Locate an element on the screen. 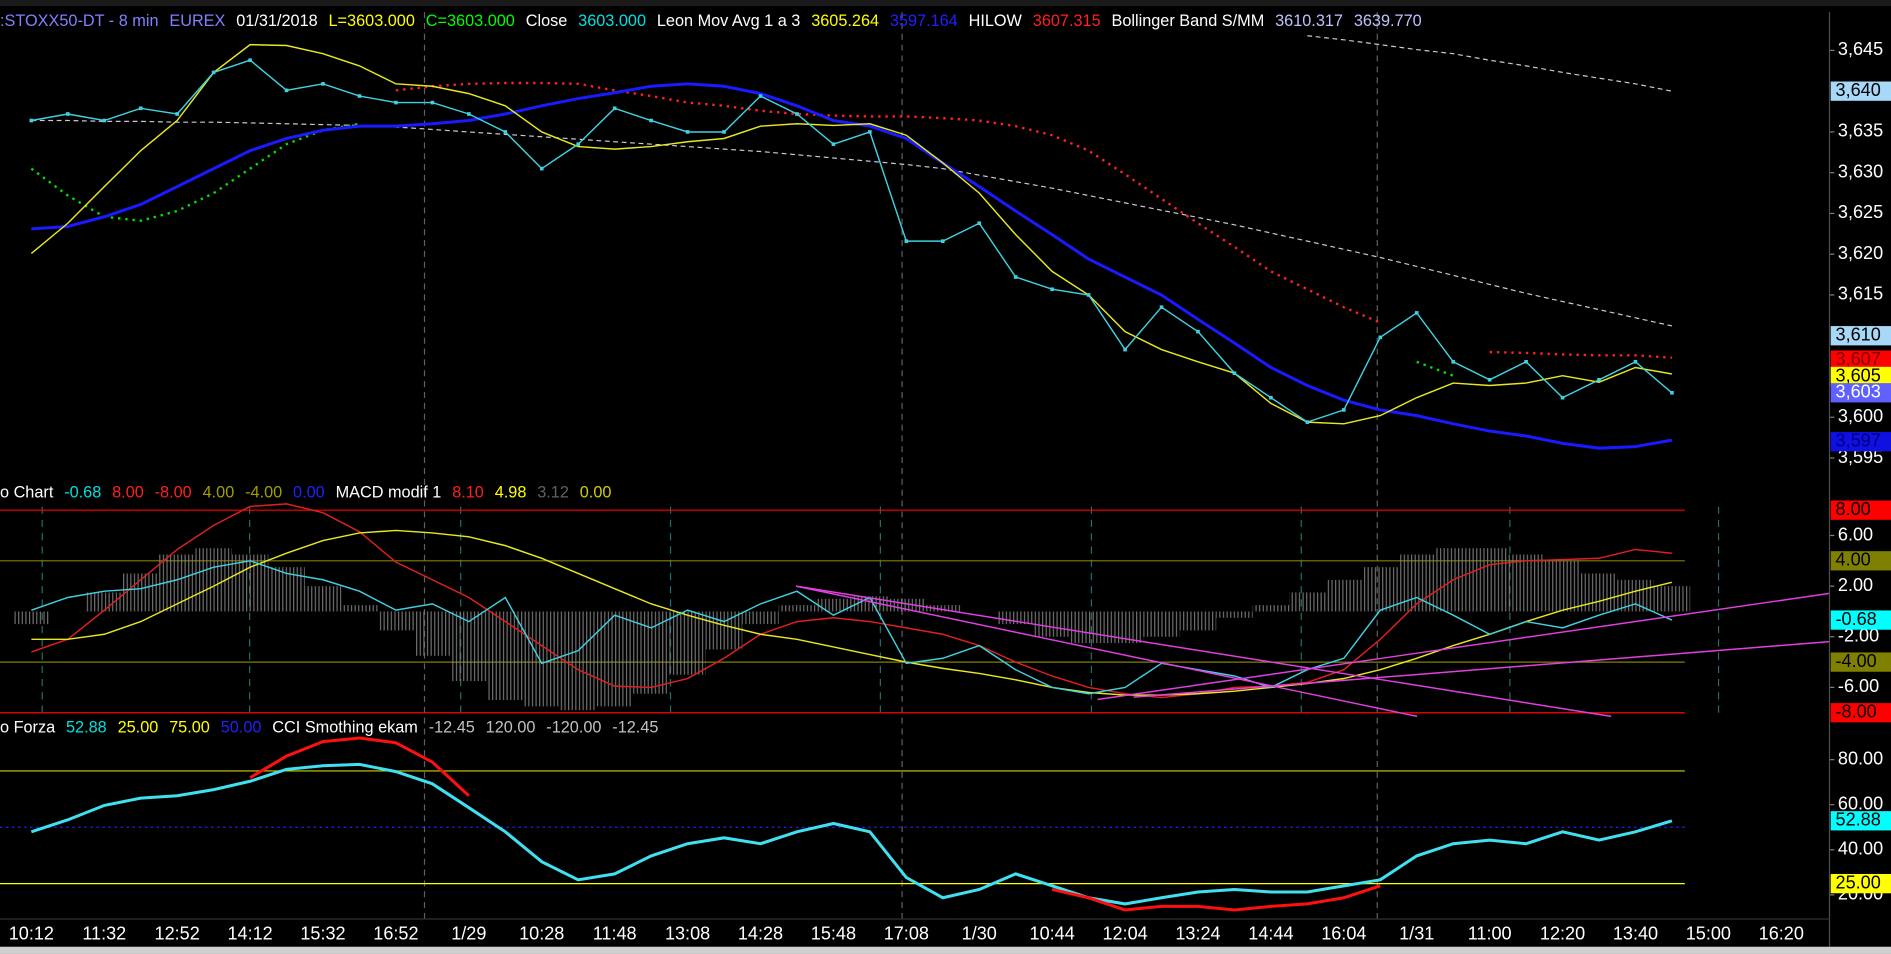  x-tick-label: 16:04 is located at coordinates (1343, 933).